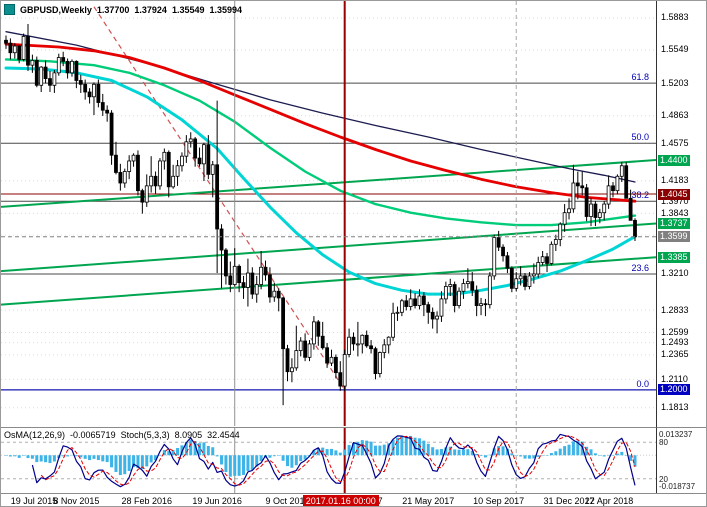 This screenshot has height=507, width=707. I want to click on fib-level-label: 50.0, so click(640, 137).